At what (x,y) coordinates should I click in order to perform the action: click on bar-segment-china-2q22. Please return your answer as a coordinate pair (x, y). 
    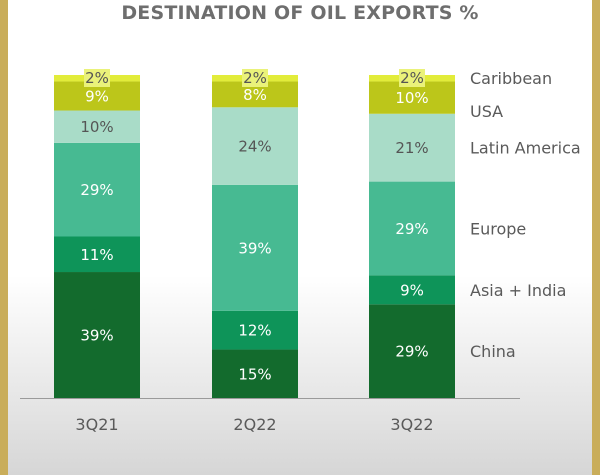
    Looking at the image, I should click on (255, 373).